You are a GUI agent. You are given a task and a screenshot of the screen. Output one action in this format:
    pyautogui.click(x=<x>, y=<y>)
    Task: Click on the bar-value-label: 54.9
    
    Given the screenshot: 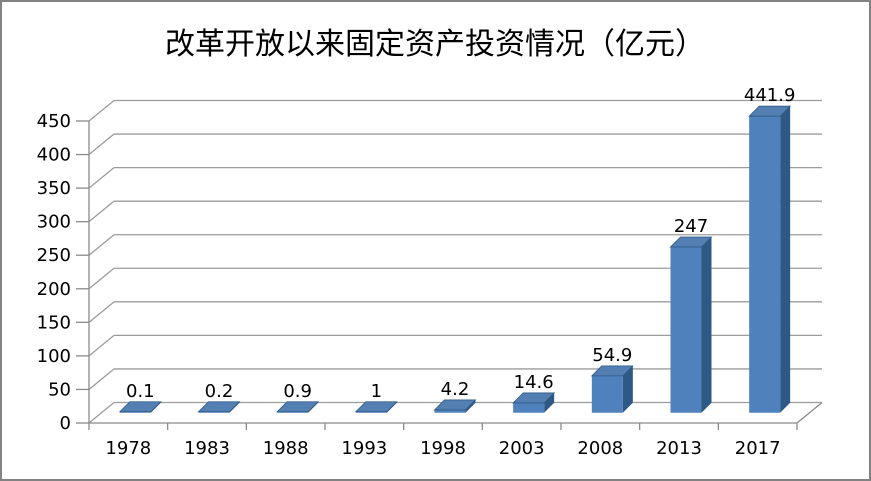 What is the action you would take?
    pyautogui.click(x=612, y=355)
    